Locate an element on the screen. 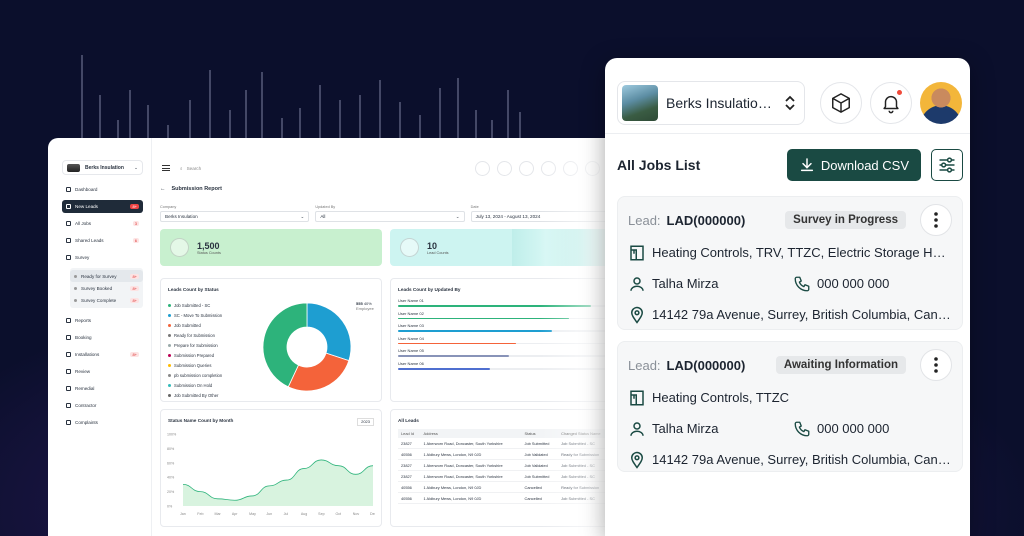  company-selector: Berks Insulation ⌄ is located at coordinates (102, 167).